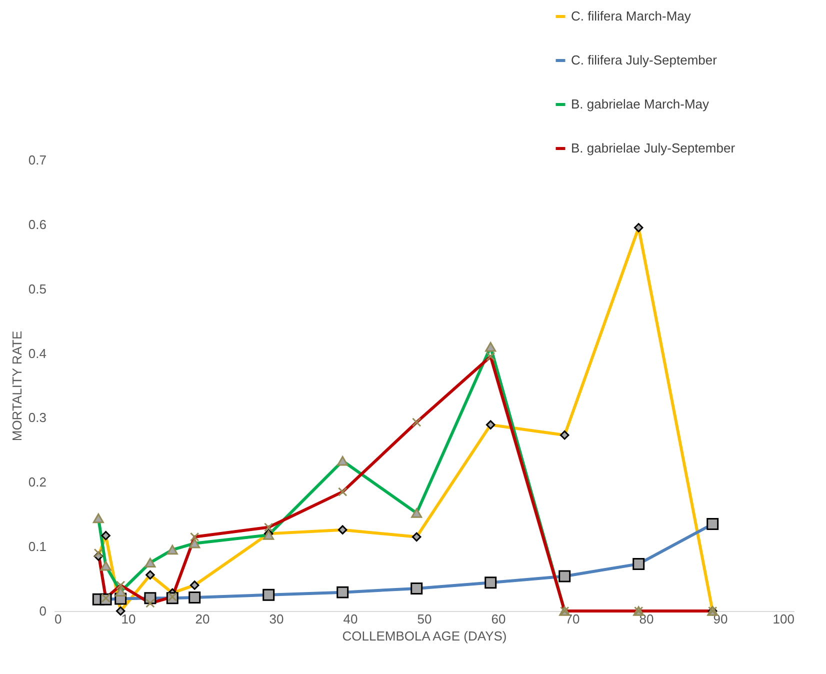 This screenshot has height=674, width=826. I want to click on y-tick-label: 0.2, so click(37, 482).